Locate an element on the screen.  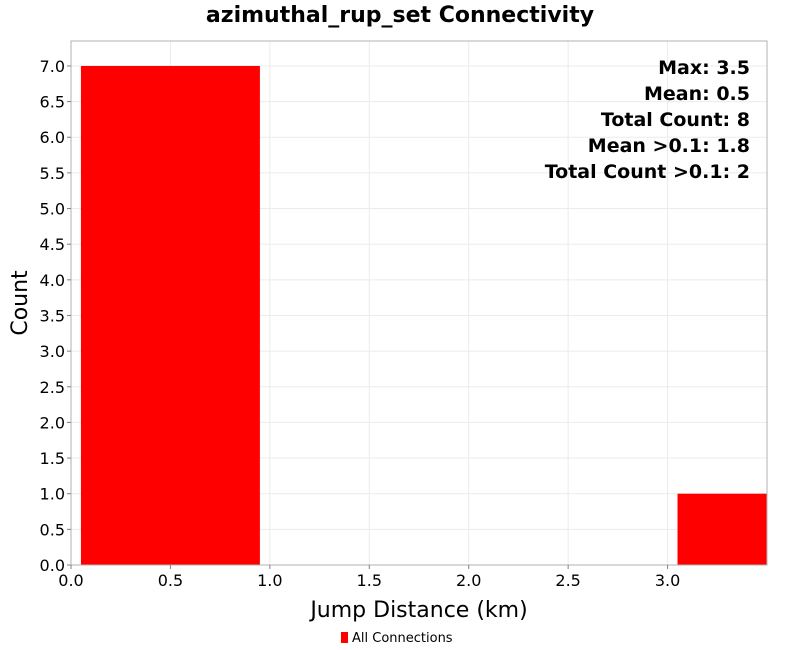
histogram-bar is located at coordinates (722, 529).